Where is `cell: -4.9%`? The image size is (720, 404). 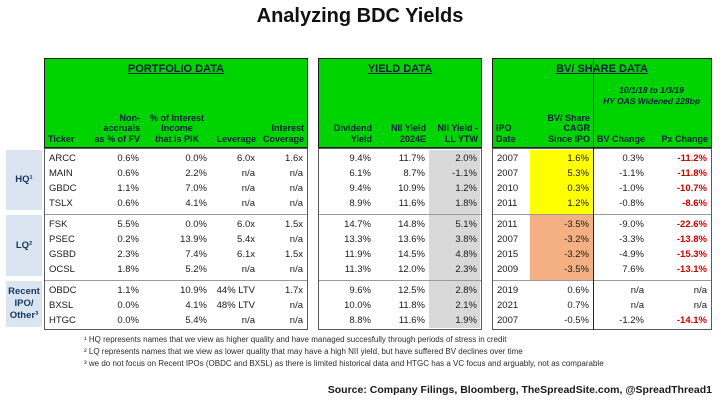 cell: -4.9% is located at coordinates (631, 254).